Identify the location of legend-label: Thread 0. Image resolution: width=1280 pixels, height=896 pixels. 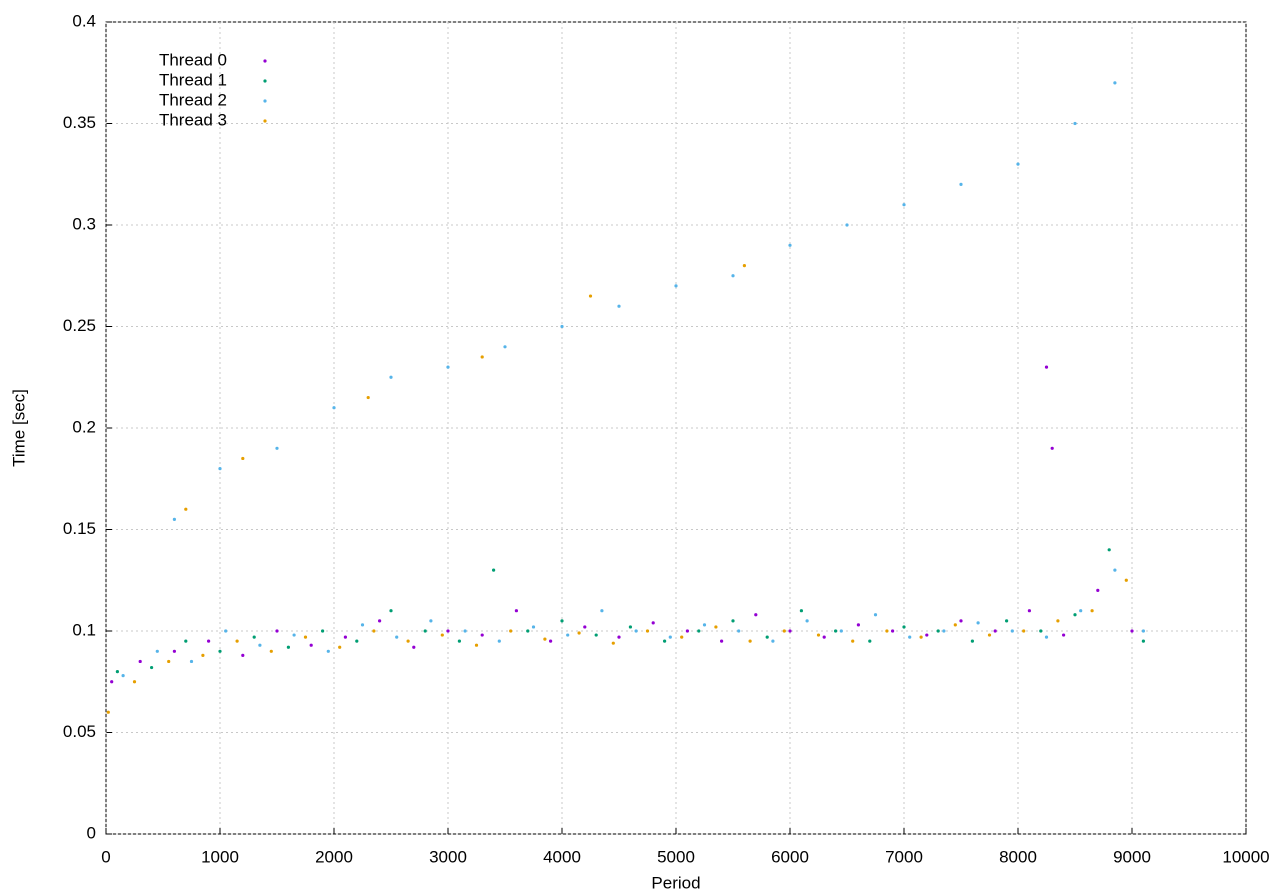
(193, 59).